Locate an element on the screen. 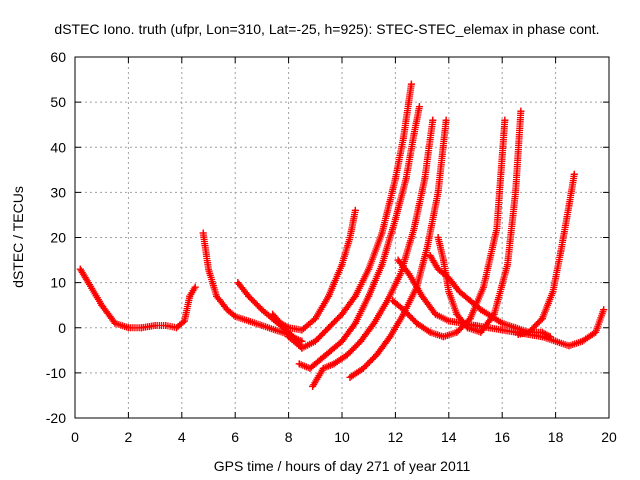 This screenshot has width=640, height=480. series-arc12 is located at coordinates (490, 296).